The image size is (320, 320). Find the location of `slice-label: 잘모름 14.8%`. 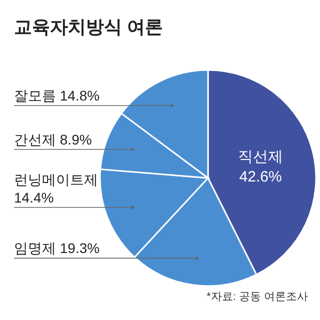

slice-label: 잘모름 14.8% is located at coordinates (57, 96).